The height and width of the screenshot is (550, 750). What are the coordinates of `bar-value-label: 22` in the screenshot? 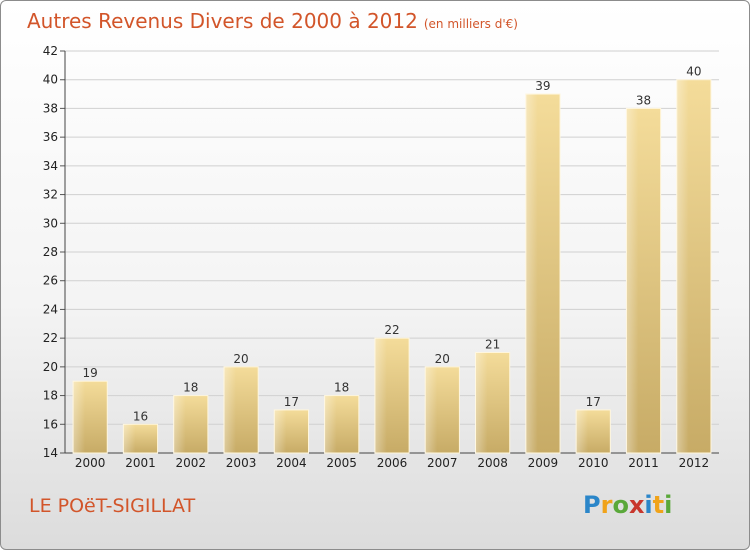 It's located at (391, 330).